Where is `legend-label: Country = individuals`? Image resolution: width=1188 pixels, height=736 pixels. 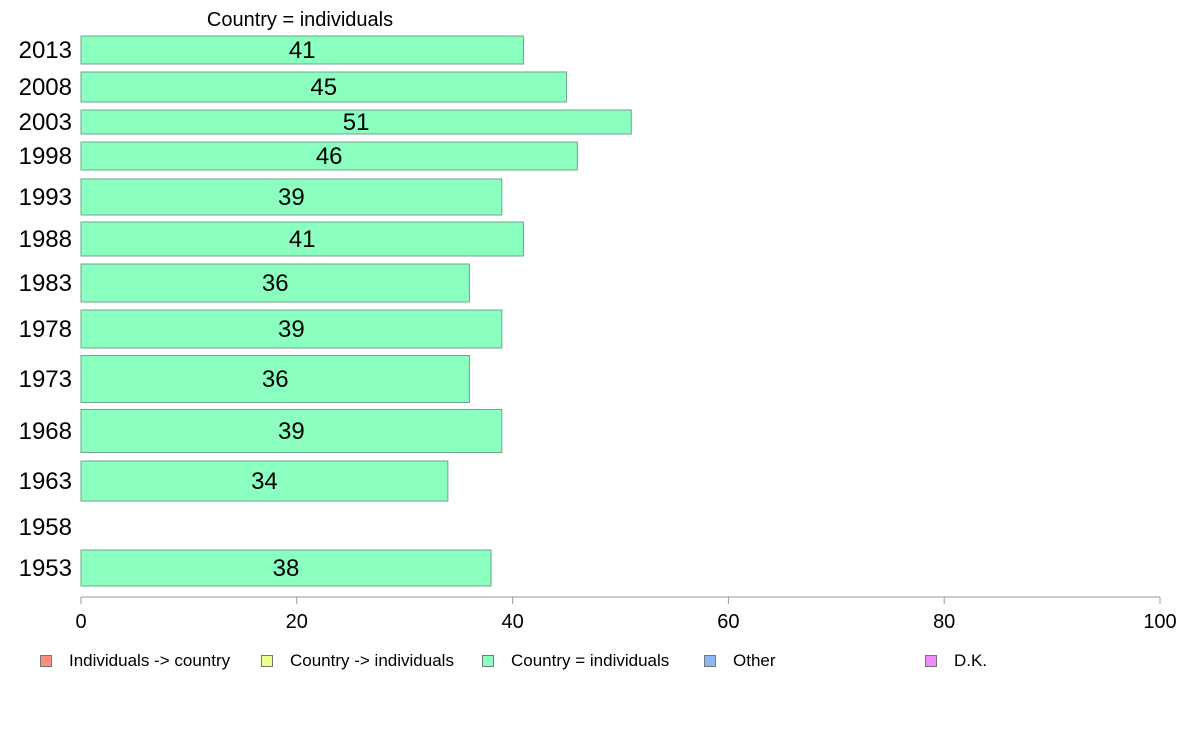
legend-label: Country = individuals is located at coordinates (590, 660).